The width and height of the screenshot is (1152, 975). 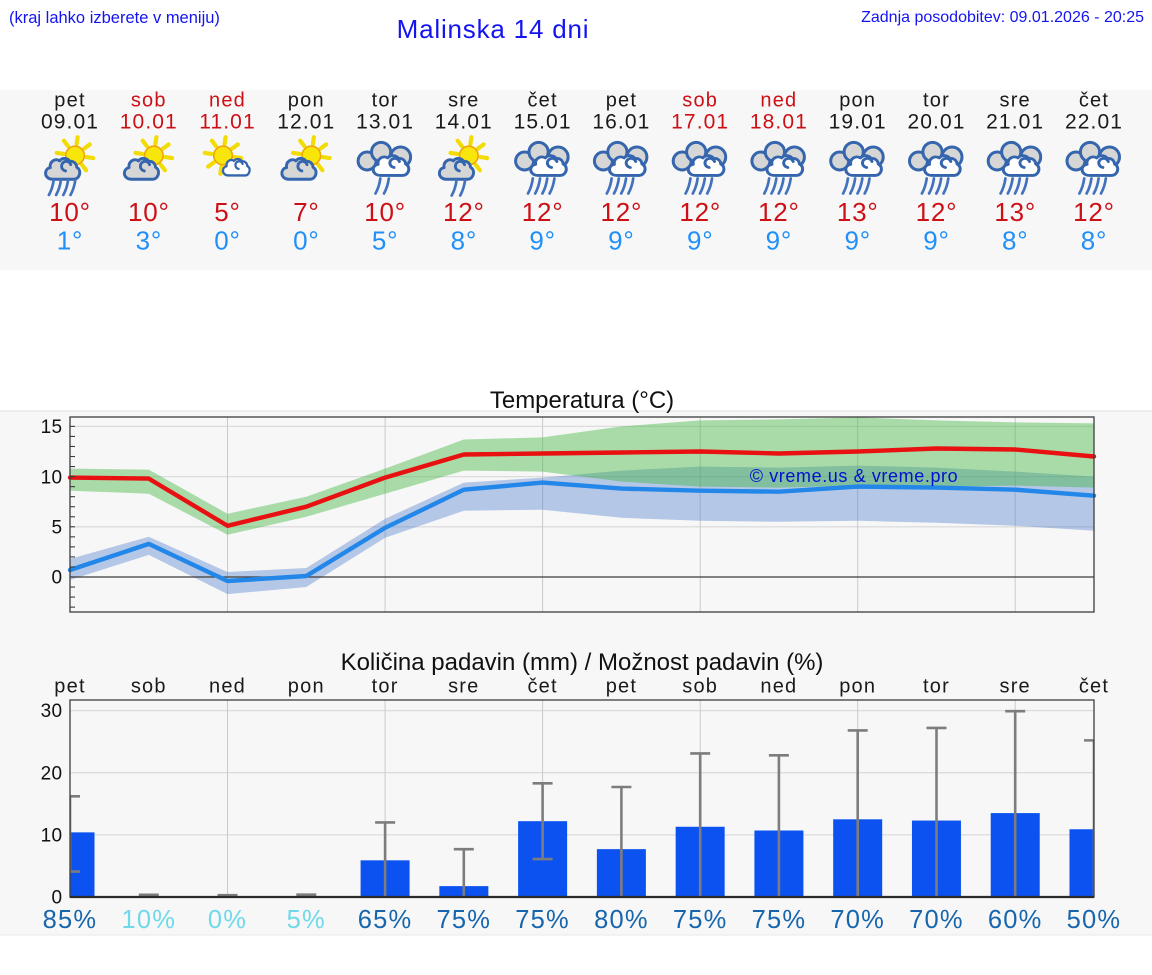 What do you see at coordinates (700, 122) in the screenshot?
I see `svg-text: 17.01` at bounding box center [700, 122].